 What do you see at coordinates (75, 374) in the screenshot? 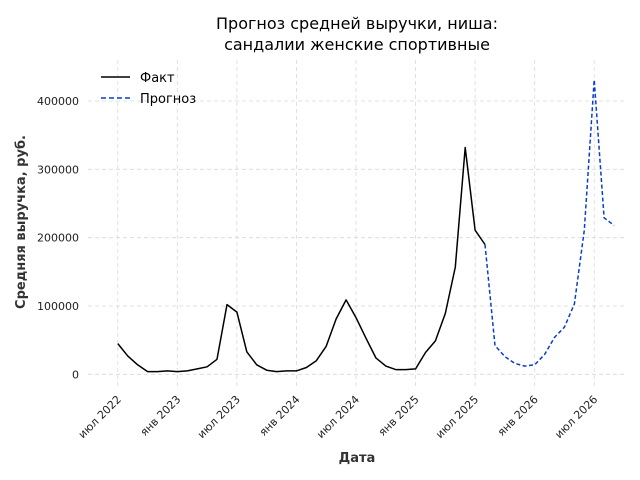
I see `y-tick-label: 0` at bounding box center [75, 374].